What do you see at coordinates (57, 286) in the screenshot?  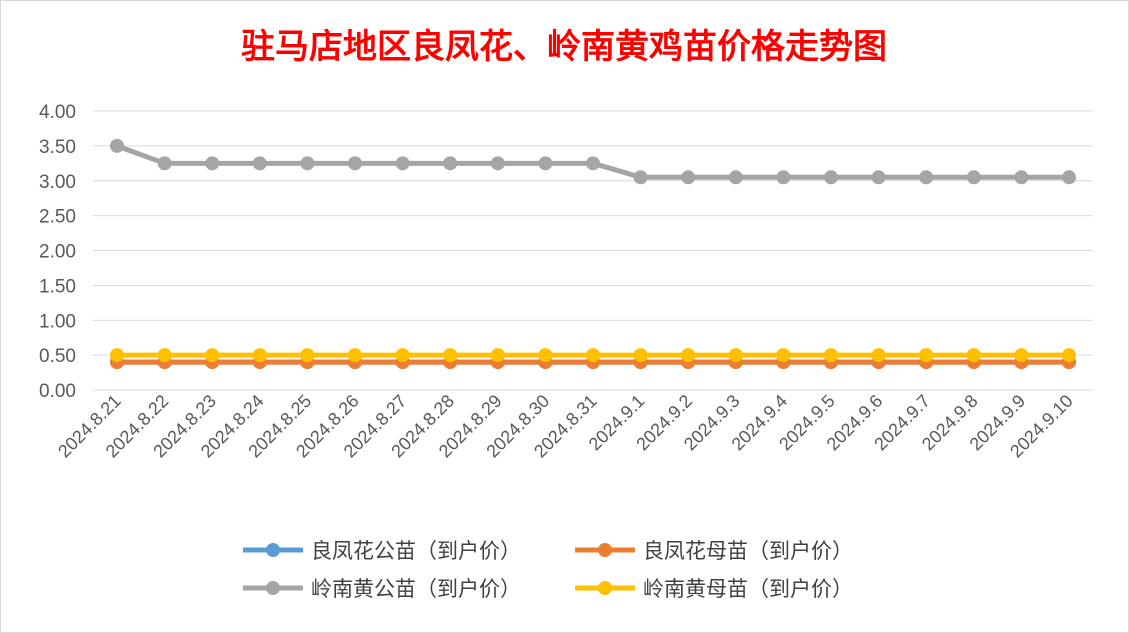 I see `y-tick-label: 1.50` at bounding box center [57, 286].